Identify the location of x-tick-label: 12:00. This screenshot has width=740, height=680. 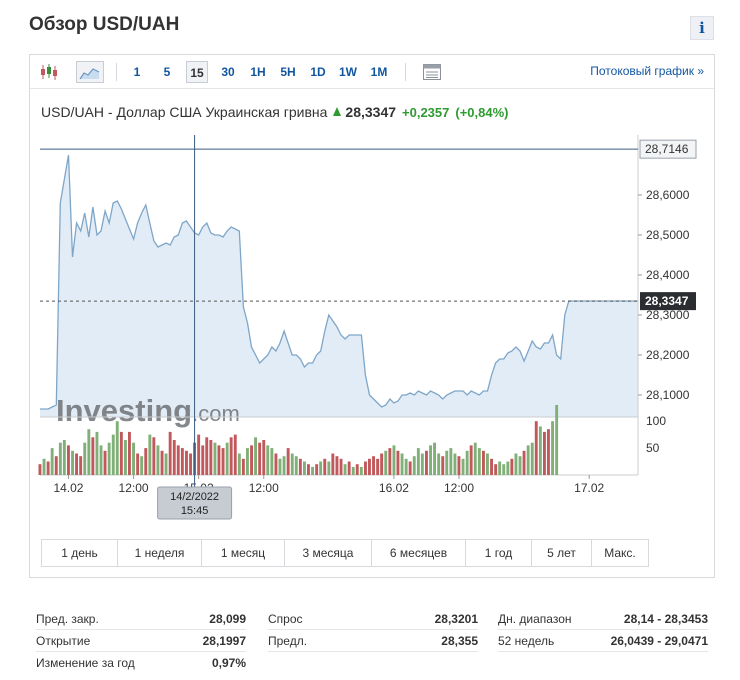
(134, 488).